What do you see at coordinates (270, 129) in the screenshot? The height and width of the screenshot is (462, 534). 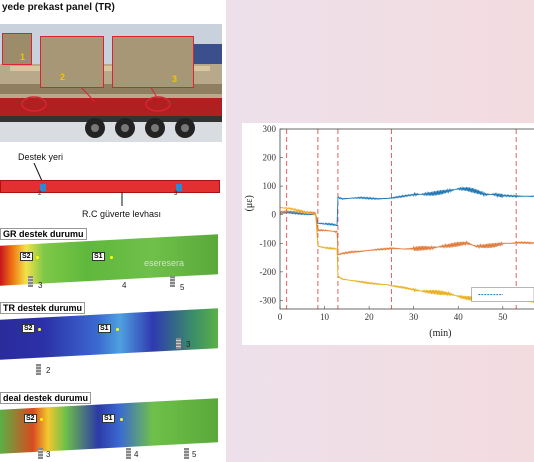 I see `y-tick-label-0: 300` at bounding box center [270, 129].